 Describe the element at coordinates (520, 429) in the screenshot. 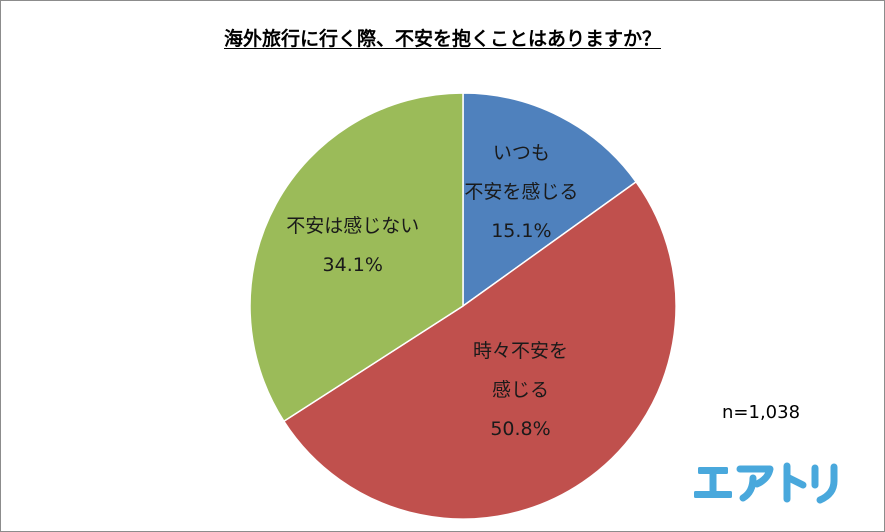

I see `pie-slice-1-value-label: 50.8%` at that location.